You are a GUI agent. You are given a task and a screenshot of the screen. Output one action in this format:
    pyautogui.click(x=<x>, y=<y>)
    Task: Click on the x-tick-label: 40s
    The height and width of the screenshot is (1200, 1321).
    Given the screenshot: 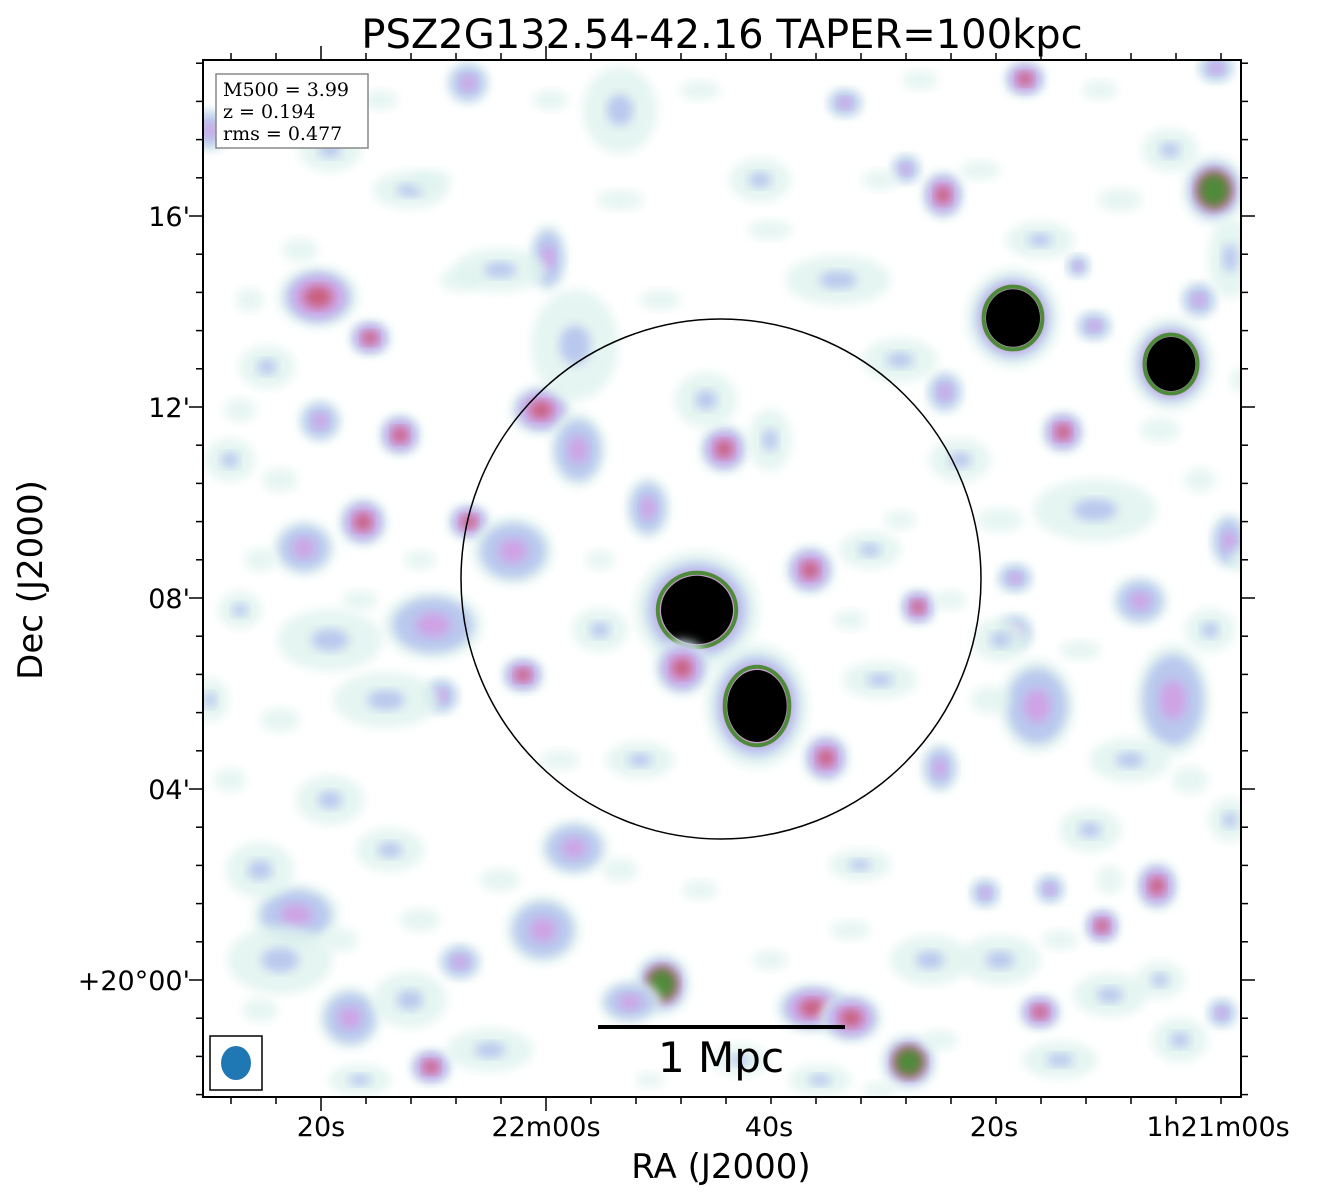 What is the action you would take?
    pyautogui.click(x=769, y=1127)
    